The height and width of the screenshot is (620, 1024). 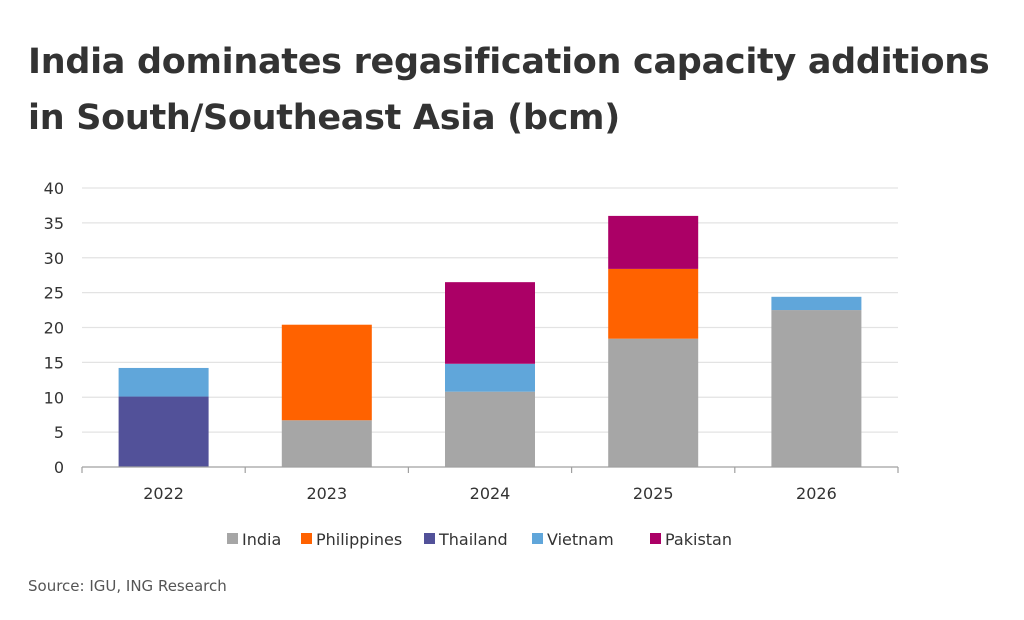 I want to click on x-tick-label: 2025, so click(x=653, y=493).